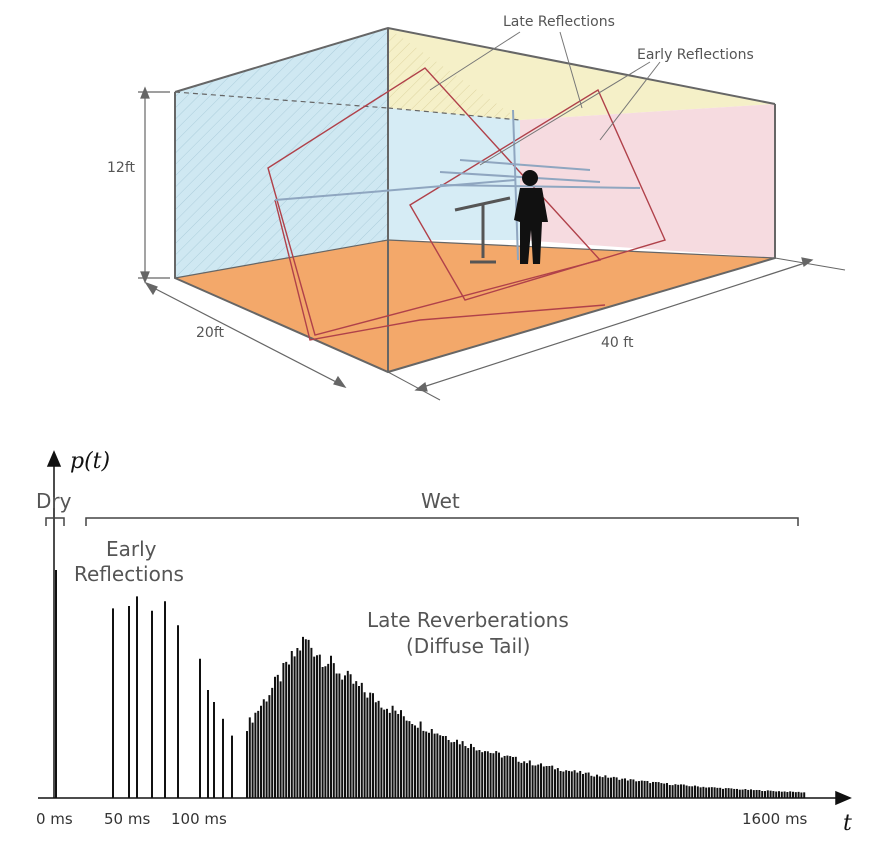 The width and height of the screenshot is (873, 842). What do you see at coordinates (647, 181) in the screenshot?
I see `room-right-wall` at bounding box center [647, 181].